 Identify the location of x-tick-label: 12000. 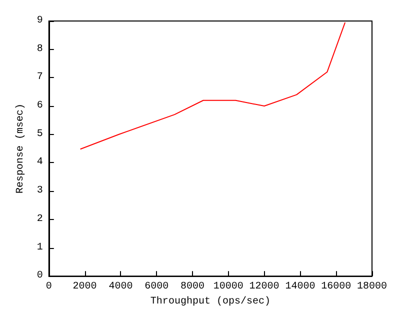
(264, 287).